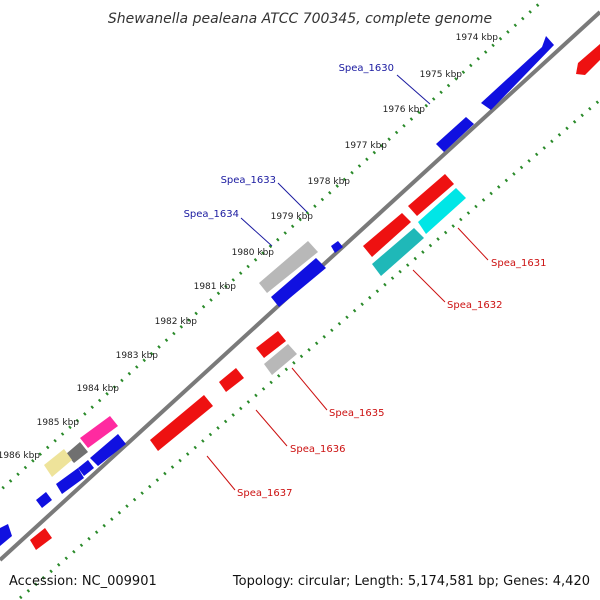 The width and height of the screenshot is (600, 600). I want to click on tick-label: 1976 kbp, so click(404, 110).